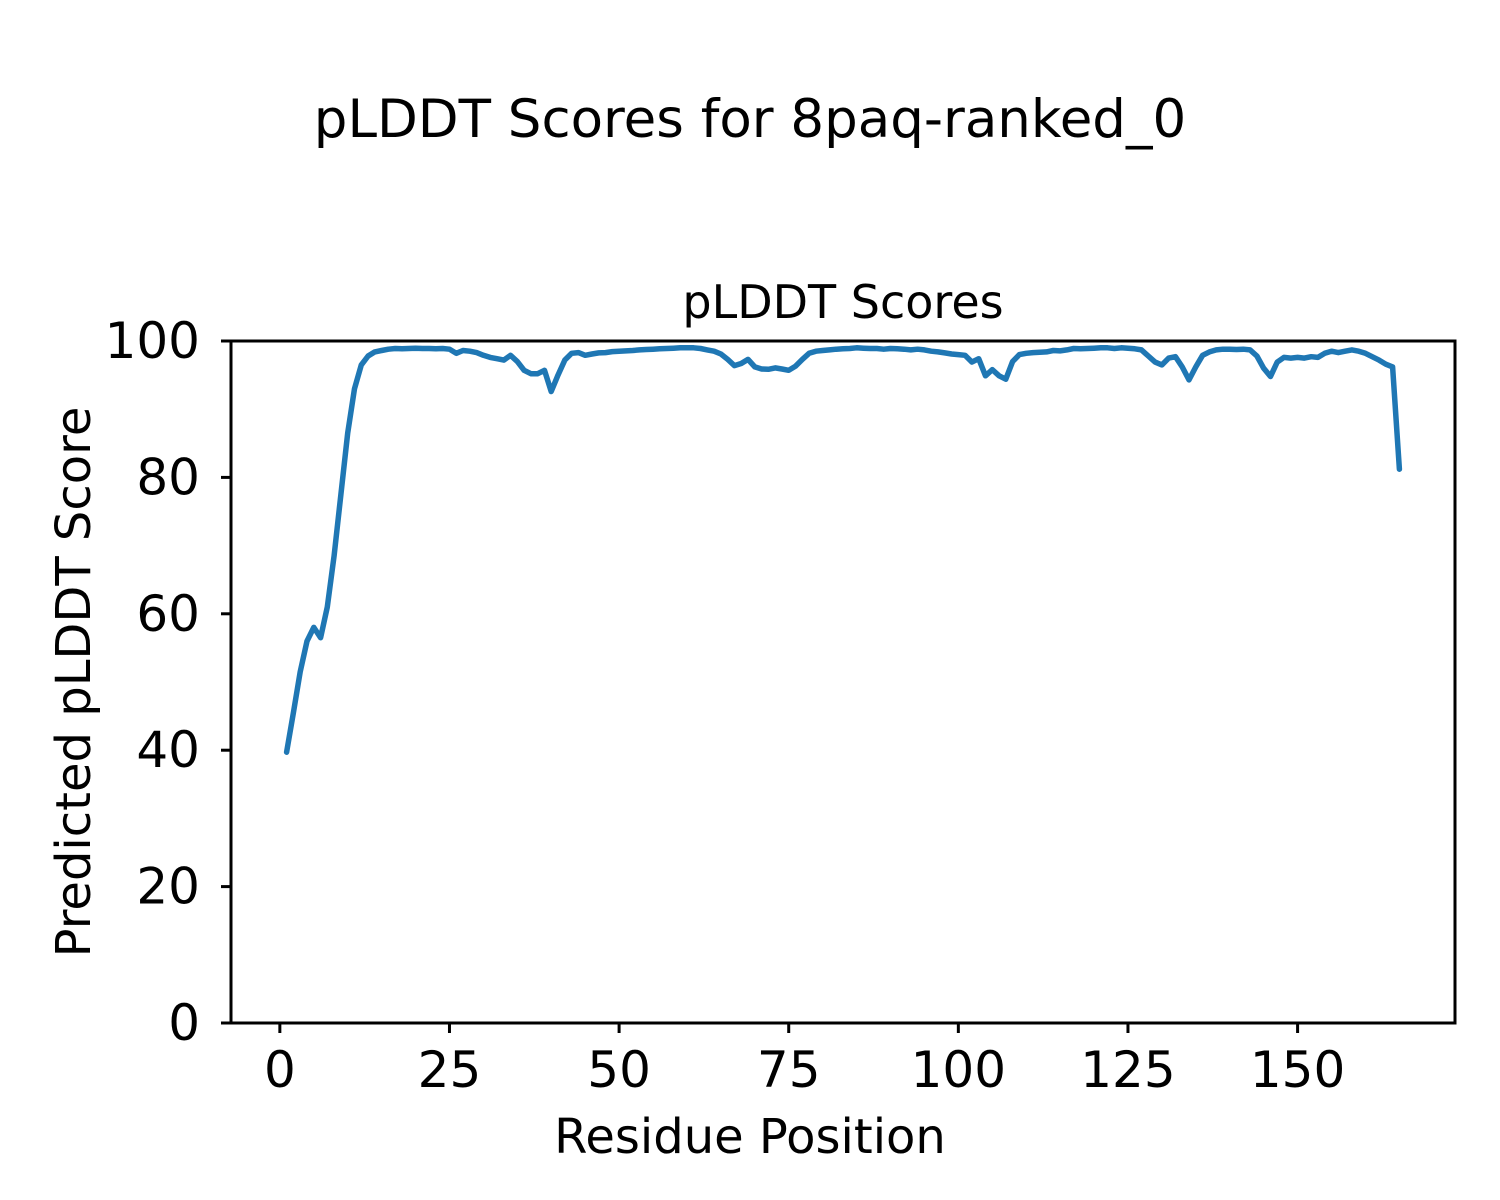  What do you see at coordinates (168, 750) in the screenshot?
I see `y-tick-label: 40` at bounding box center [168, 750].